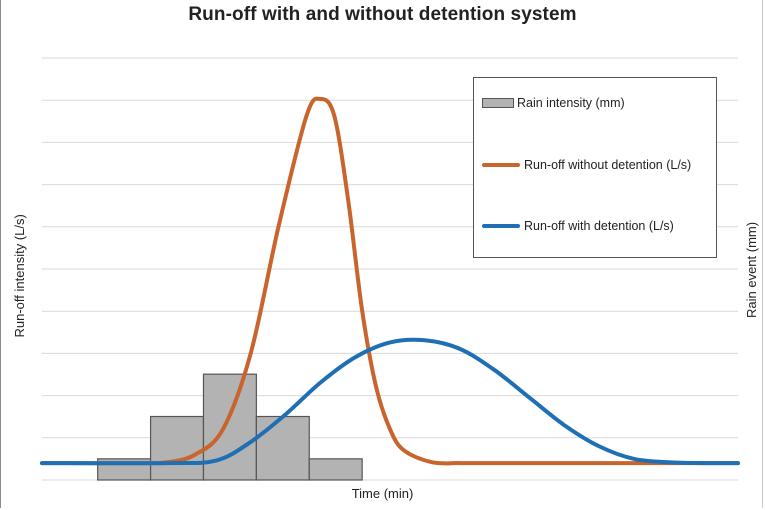  I want to click on legend-item-rain: Rain intensity (mm), so click(553, 103).